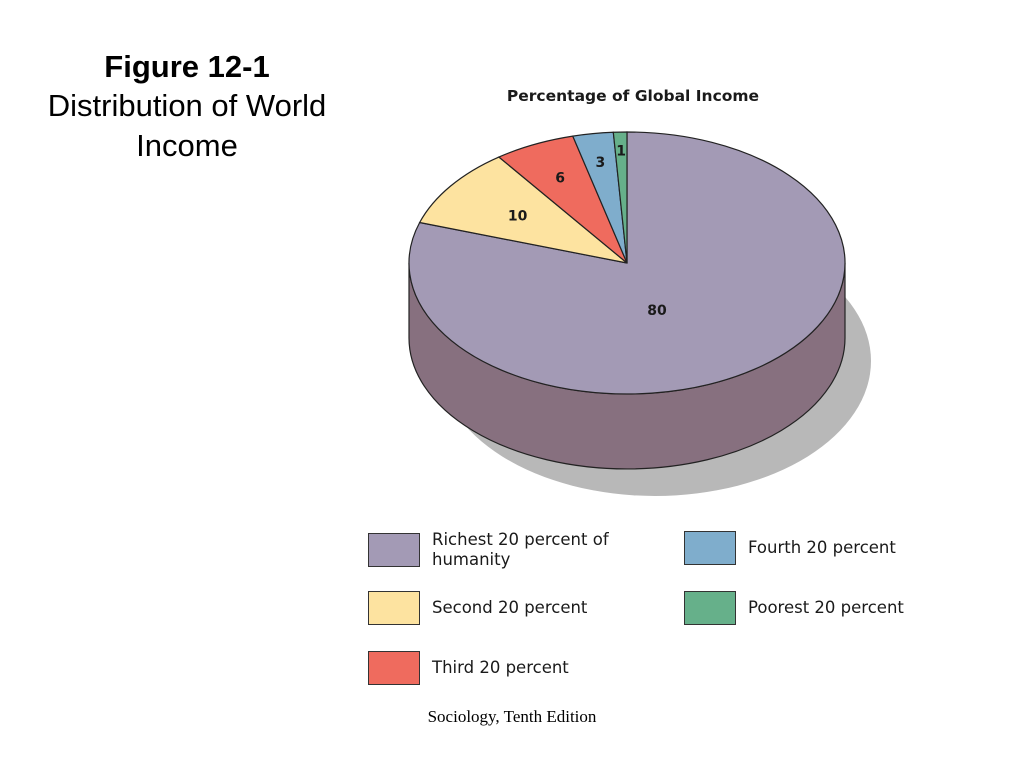  I want to click on slide-title: Figure 12-1 Distribution of World Income, so click(187, 107).